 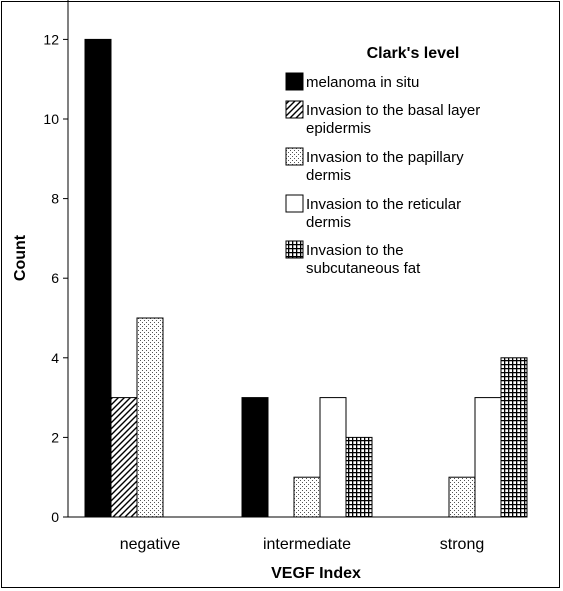 I want to click on y-tick-label: 4, so click(x=55, y=358).